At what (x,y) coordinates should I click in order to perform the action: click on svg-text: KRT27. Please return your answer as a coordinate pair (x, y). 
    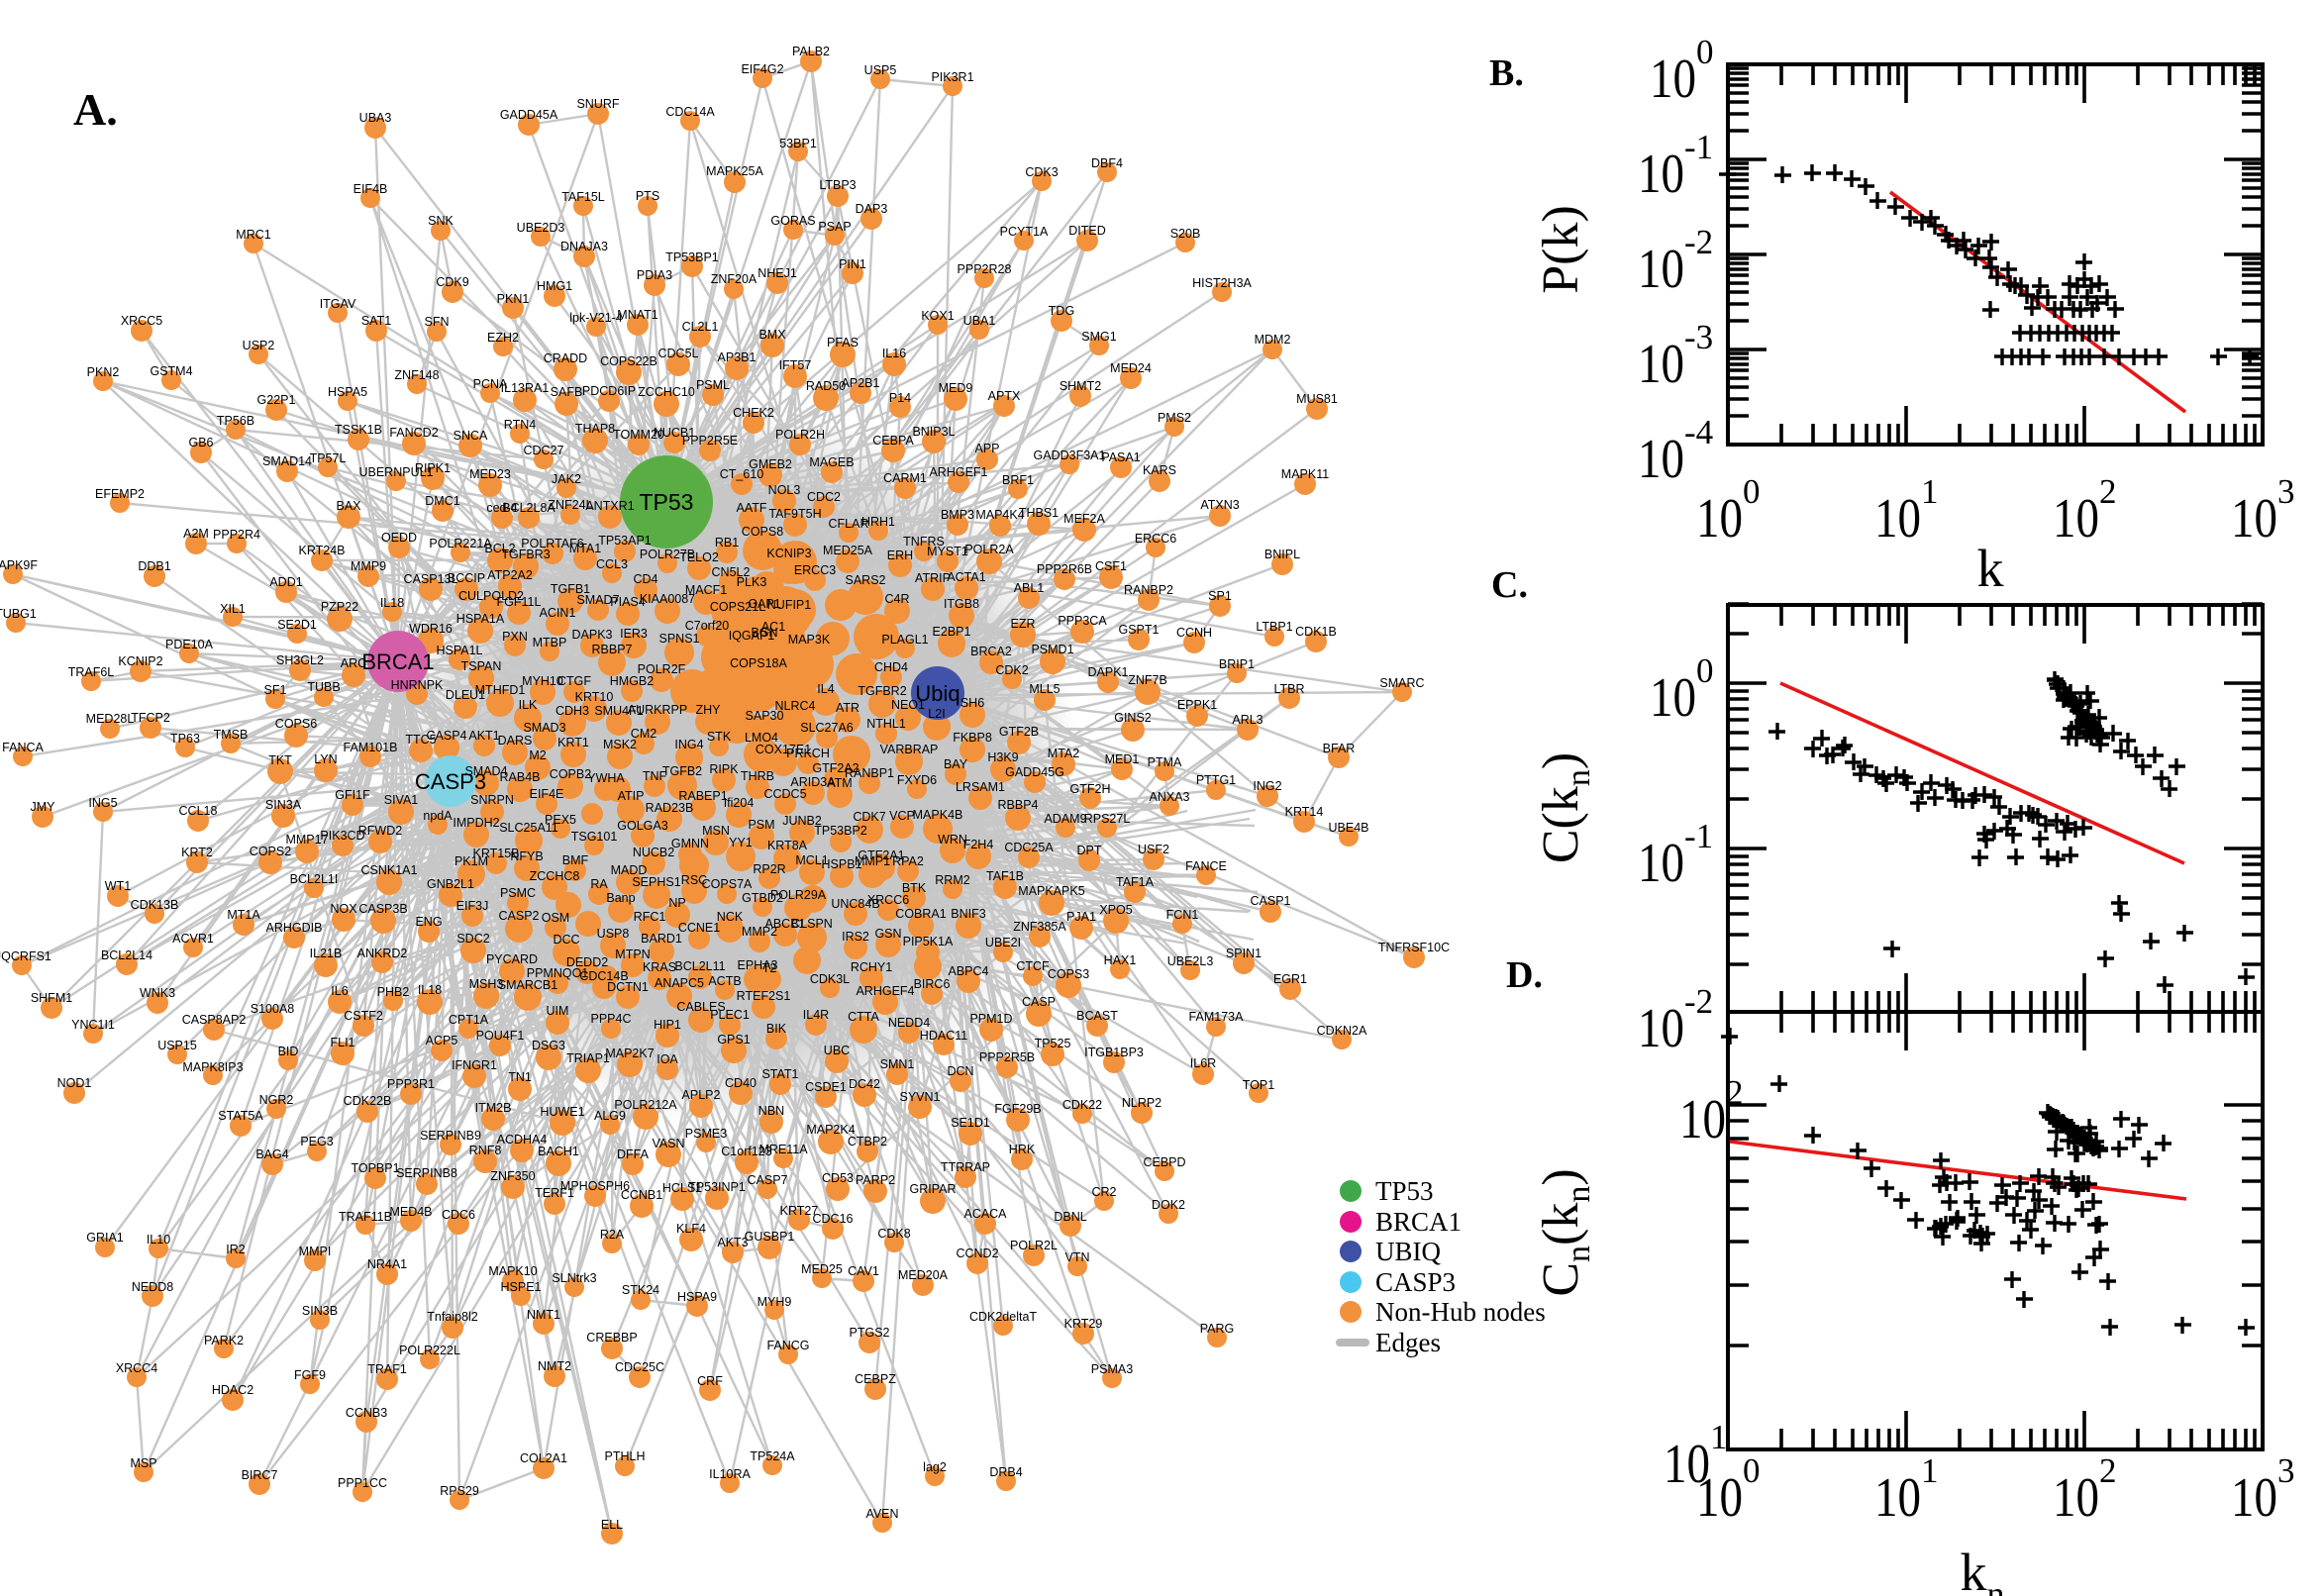
    Looking at the image, I should click on (799, 1211).